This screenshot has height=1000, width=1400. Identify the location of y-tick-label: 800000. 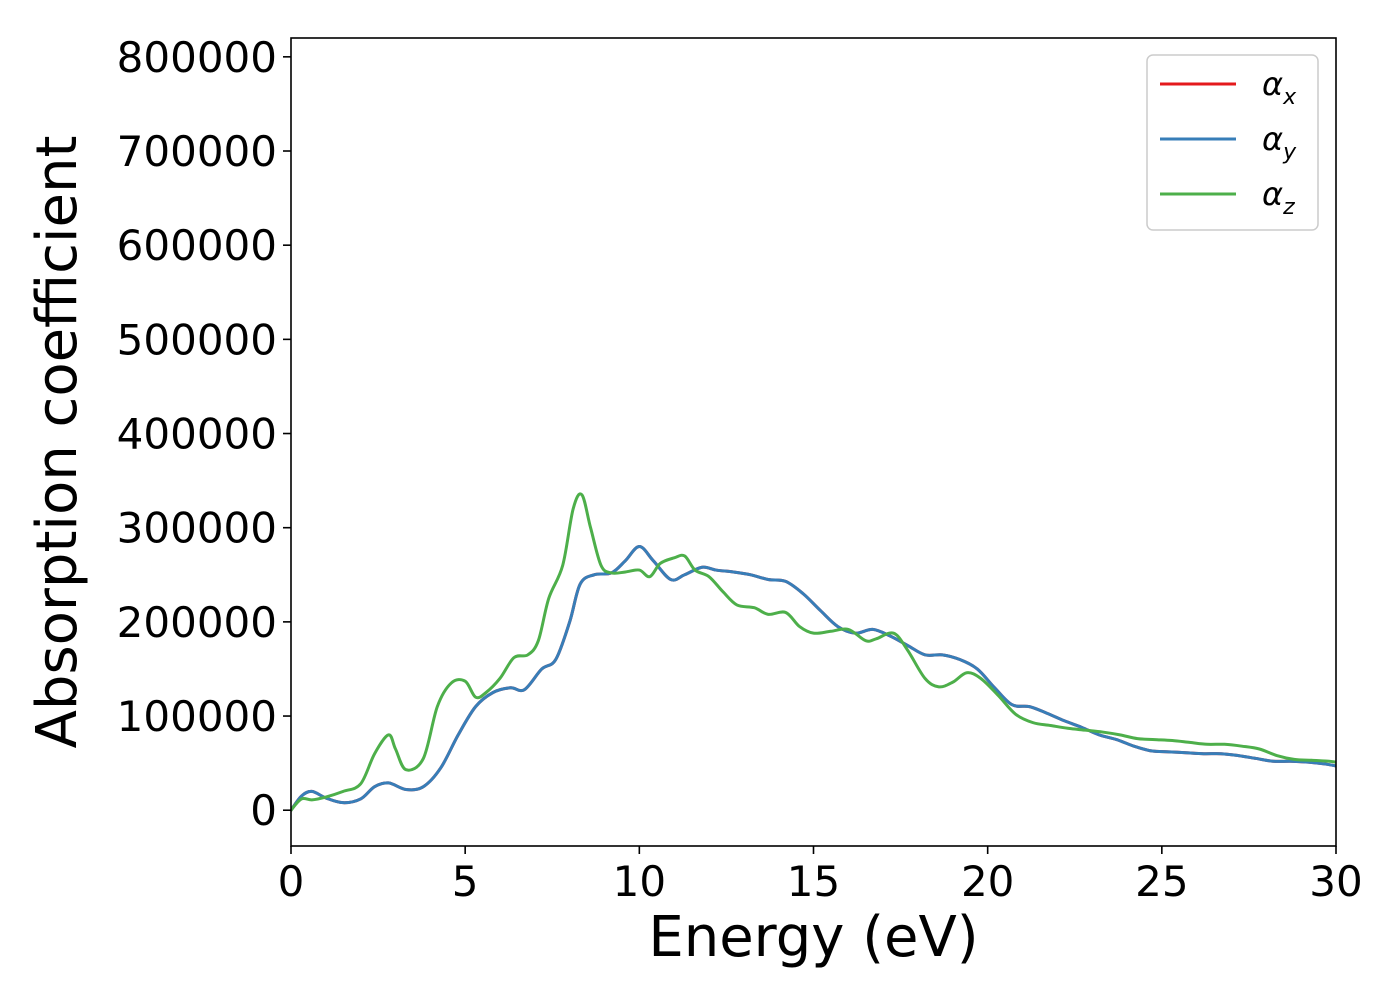
(197, 57).